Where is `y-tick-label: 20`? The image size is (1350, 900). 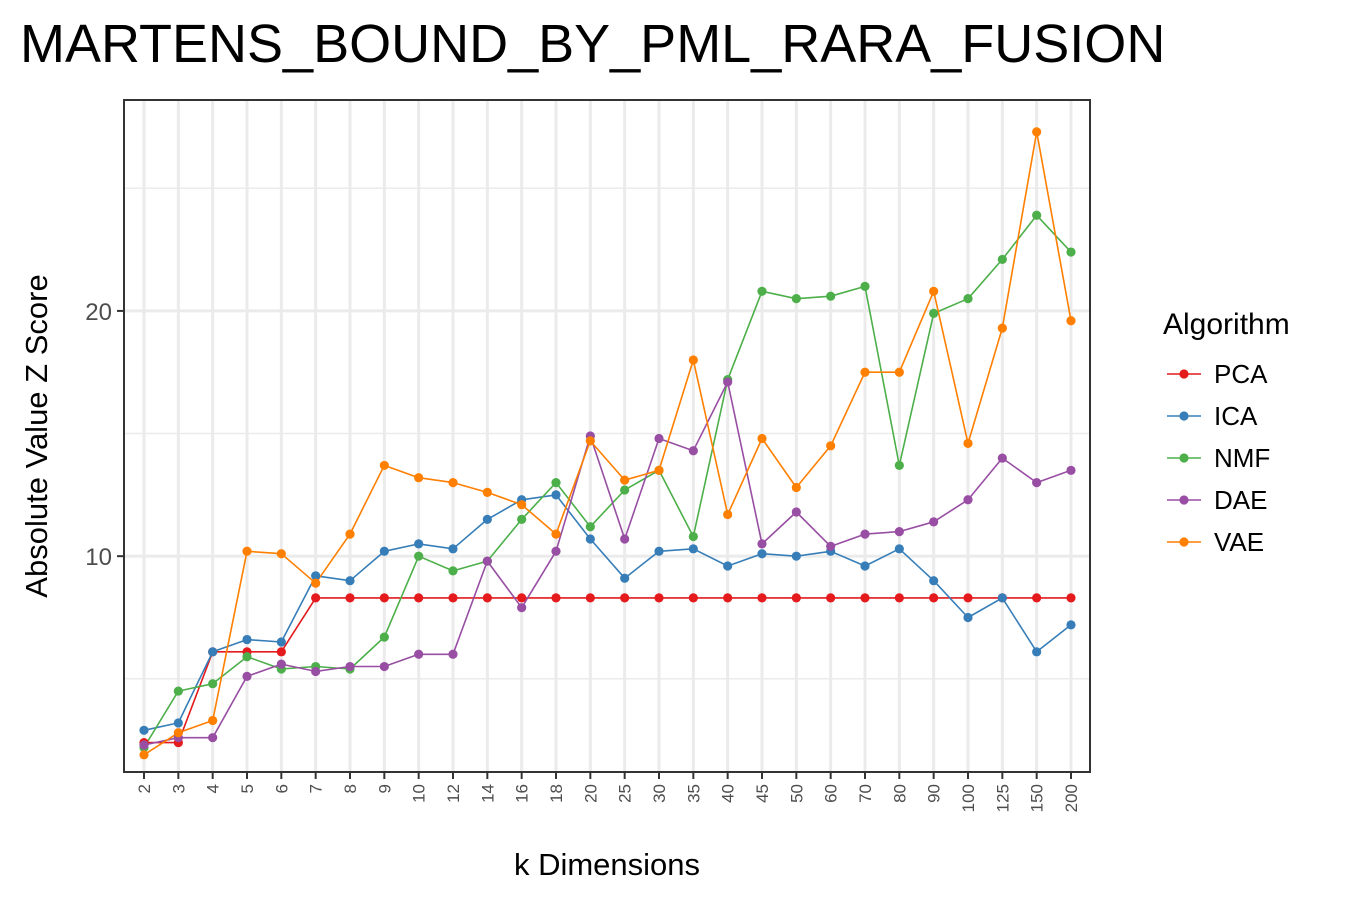 y-tick-label: 20 is located at coordinates (98, 312).